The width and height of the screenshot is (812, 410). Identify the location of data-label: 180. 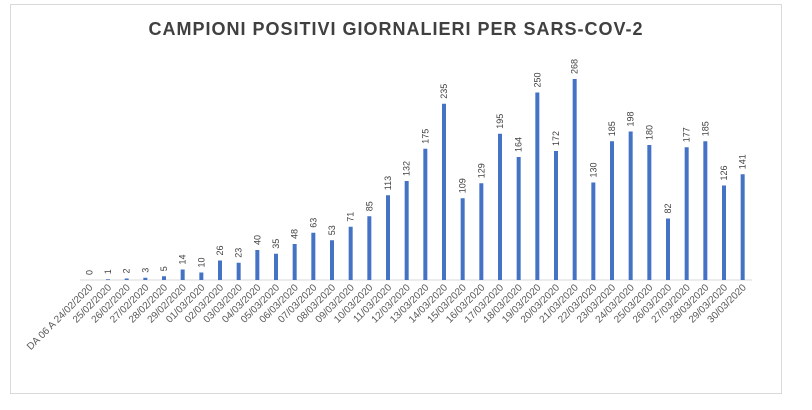
(649, 132).